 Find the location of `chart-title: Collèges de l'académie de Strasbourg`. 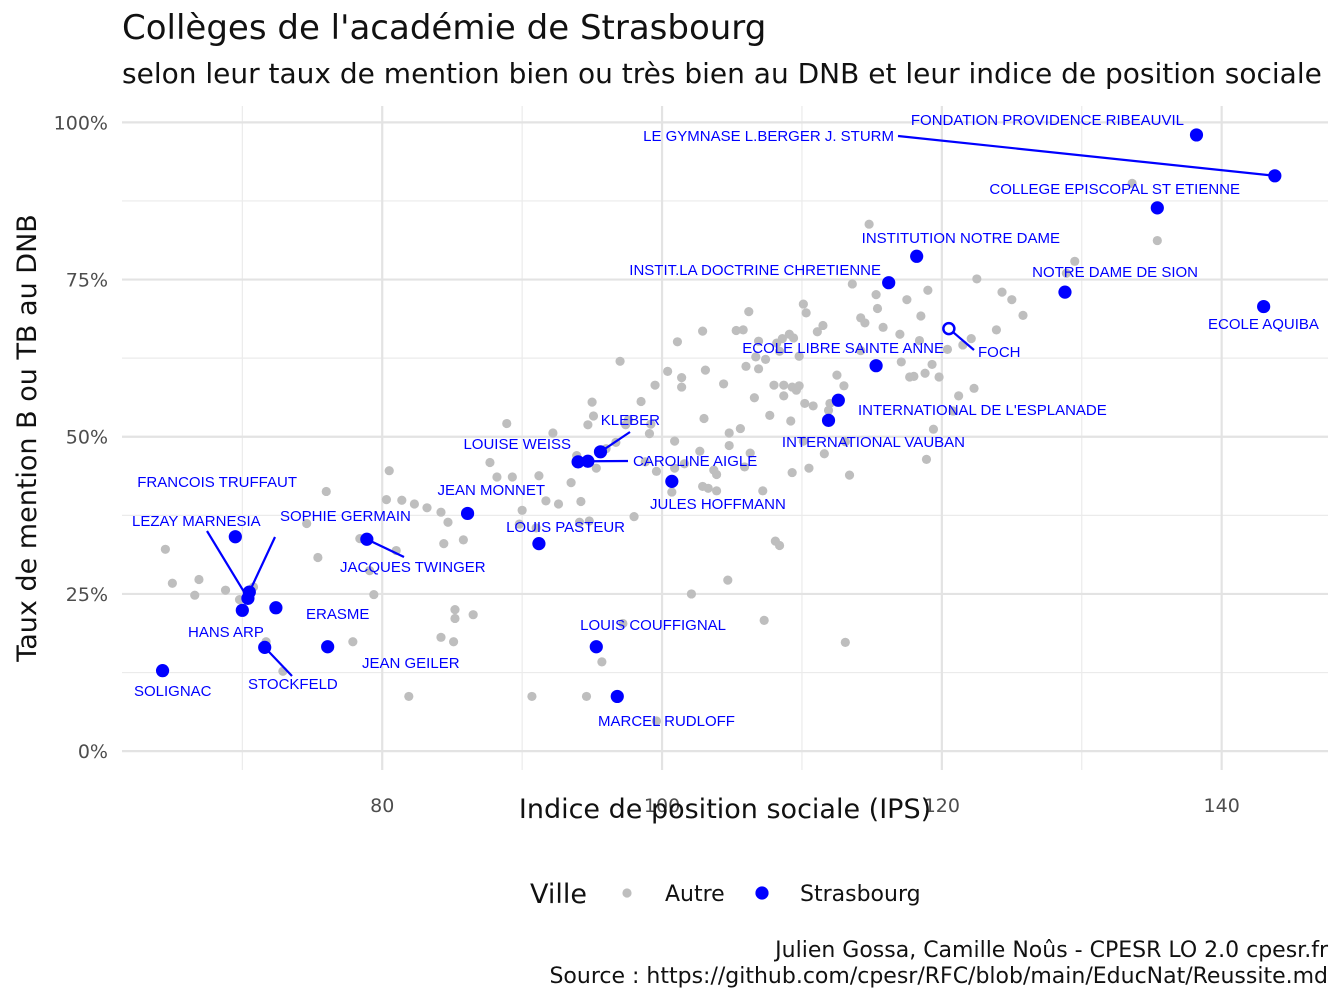

chart-title: Collèges de l'académie de Strasbourg is located at coordinates (444, 28).